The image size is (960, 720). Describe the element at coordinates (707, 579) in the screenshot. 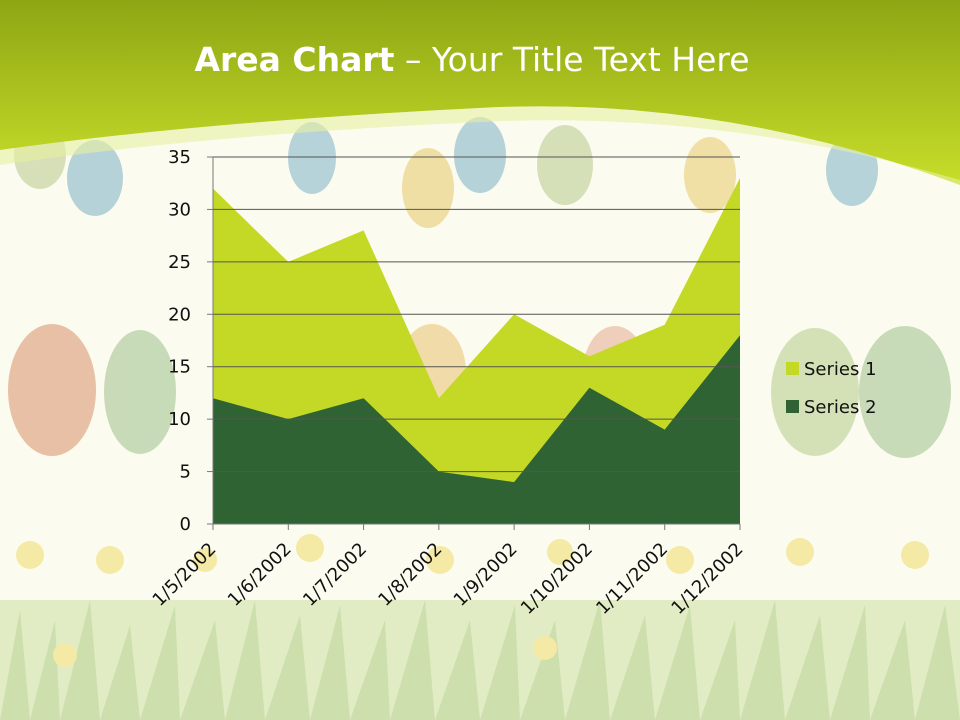

I see `x-tick-label: 1/12/2002` at that location.